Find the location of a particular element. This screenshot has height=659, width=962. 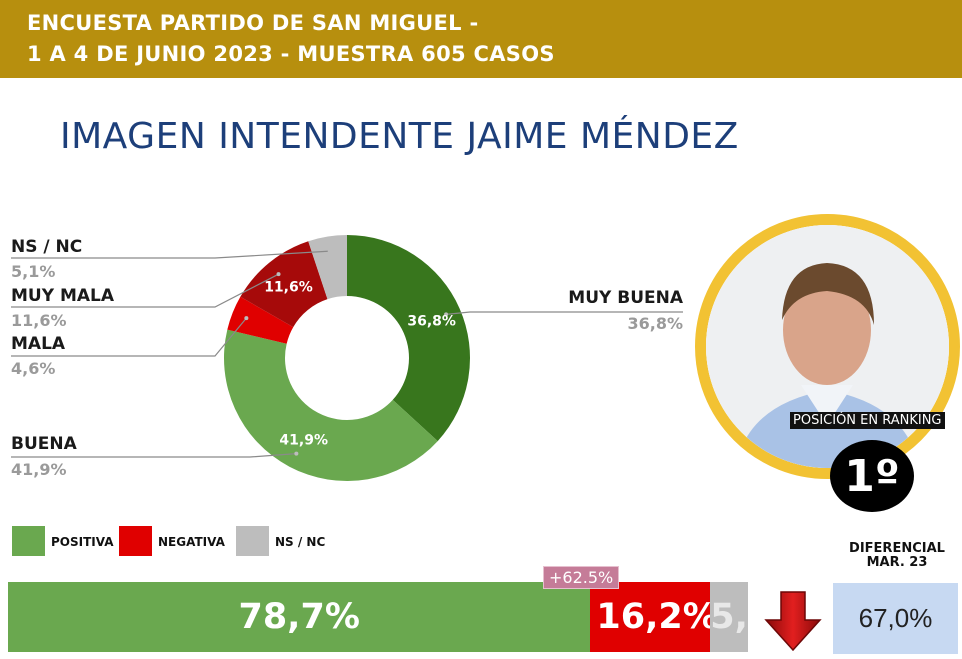

leader-dot-muy-mala is located at coordinates (278, 274).